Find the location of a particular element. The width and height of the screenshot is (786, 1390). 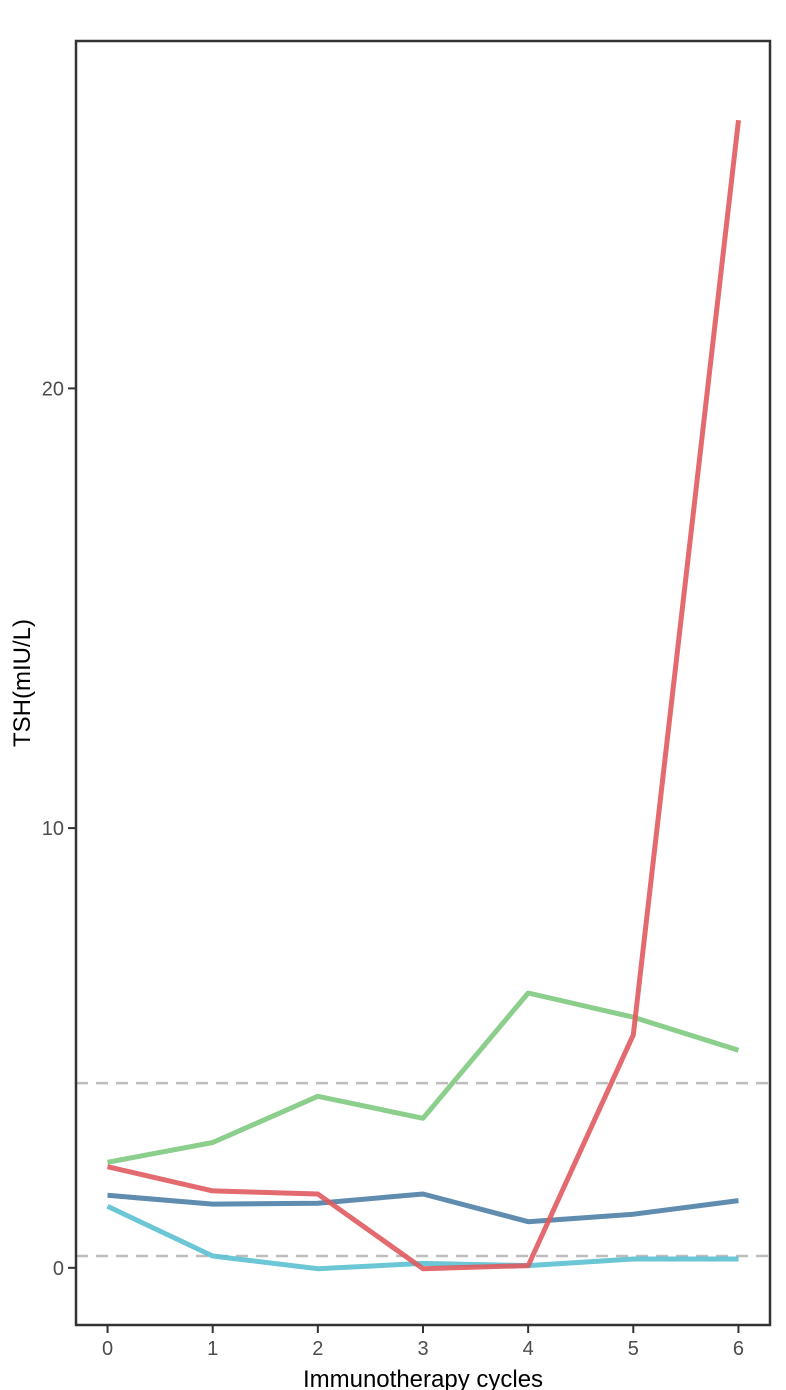

y-tick-label: 0 is located at coordinates (58, 1269).